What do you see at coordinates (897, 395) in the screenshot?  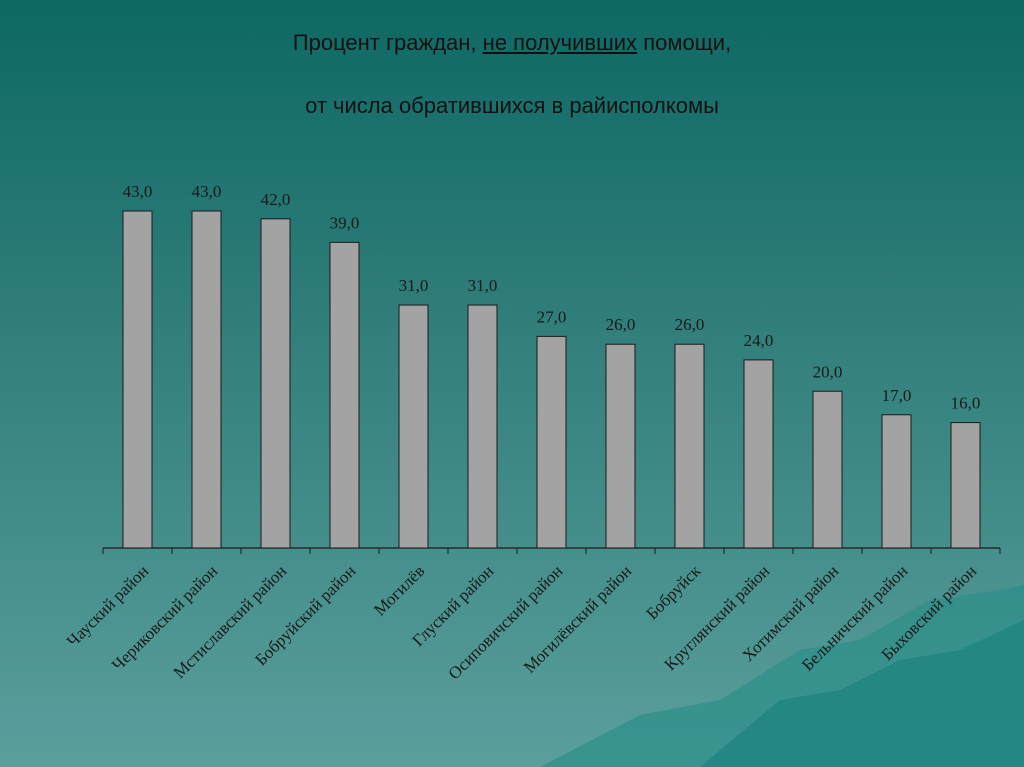 I see `value-label: 17,0` at bounding box center [897, 395].